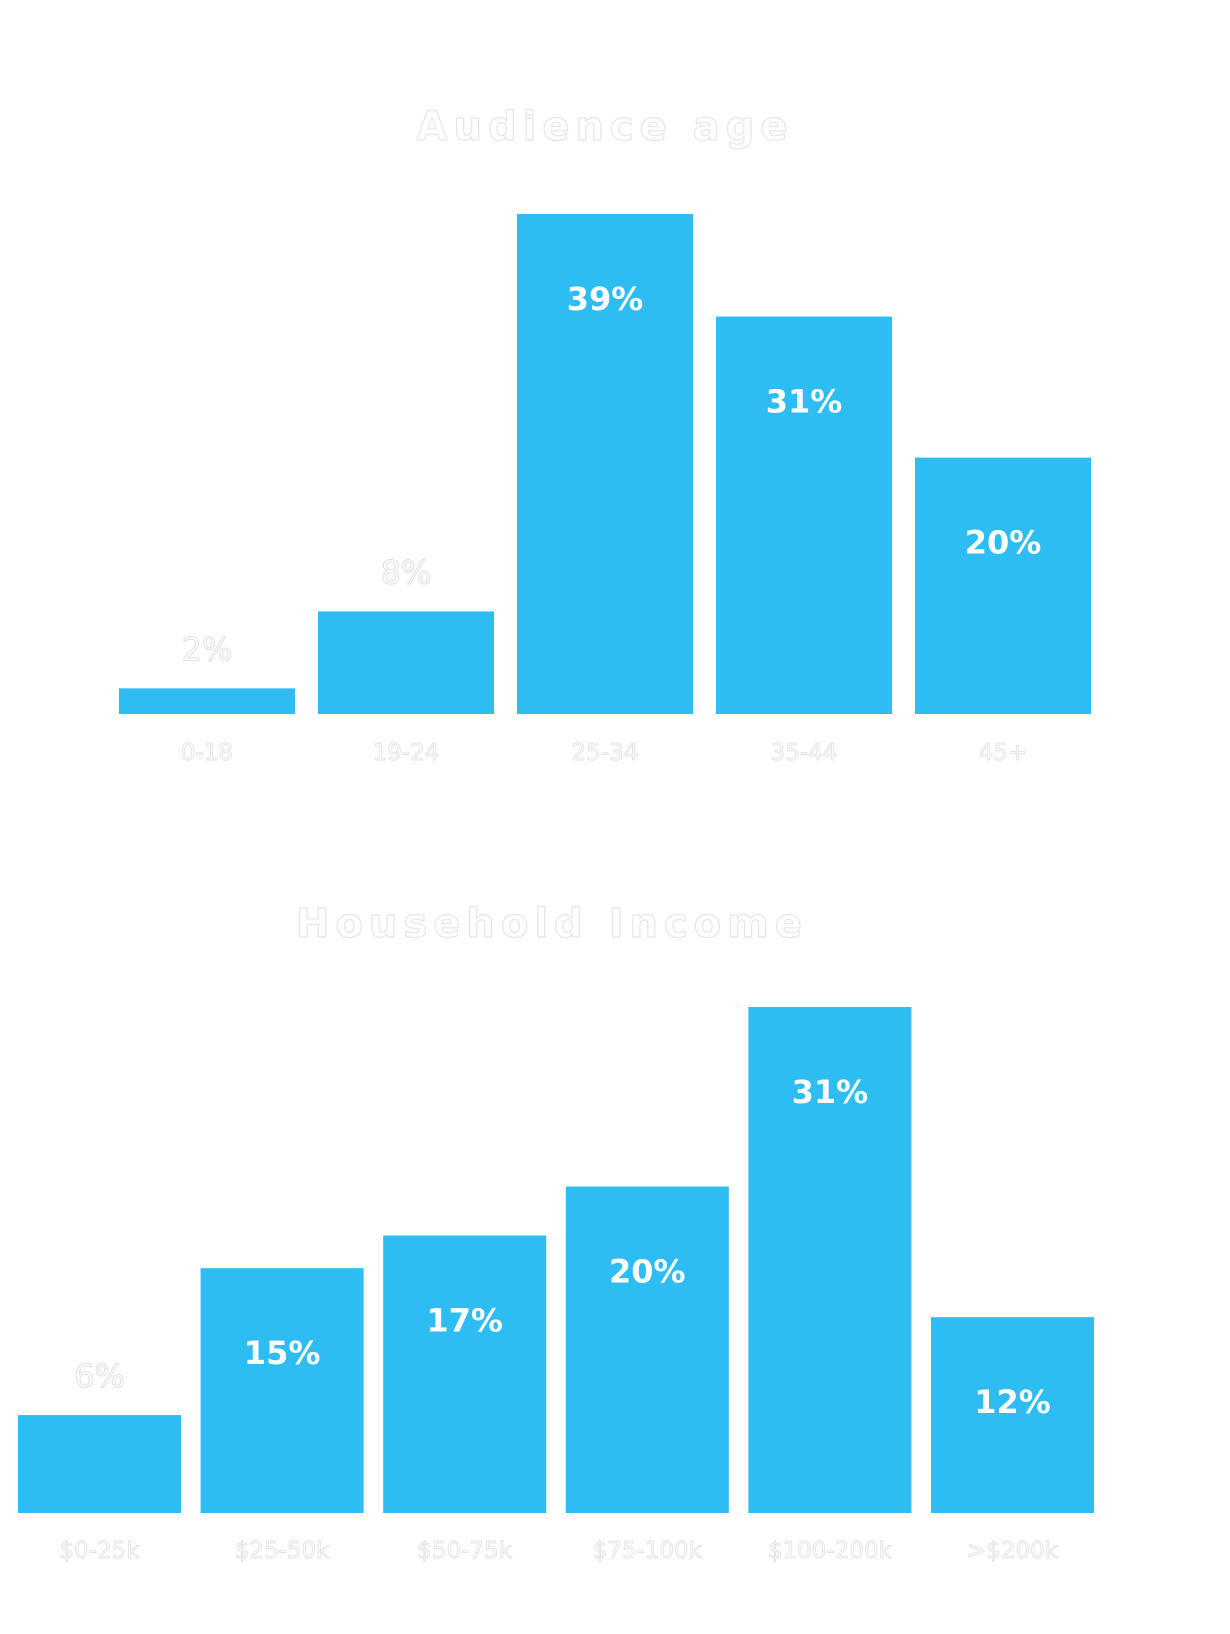 Image resolution: width=1230 pixels, height=1634 pixels. I want to click on income-value-label-5: 31%, so click(830, 1092).